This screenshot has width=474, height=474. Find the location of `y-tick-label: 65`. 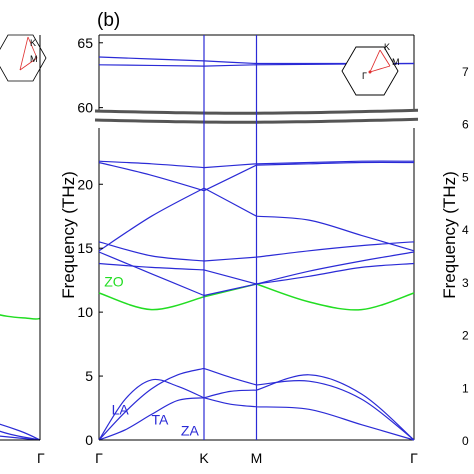

y-tick-label: 65 is located at coordinates (85, 43).